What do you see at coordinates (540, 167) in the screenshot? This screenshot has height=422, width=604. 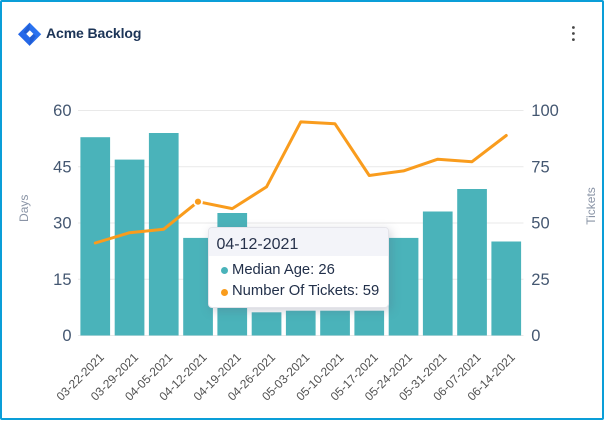 I see `svg-text: 75` at bounding box center [540, 167].